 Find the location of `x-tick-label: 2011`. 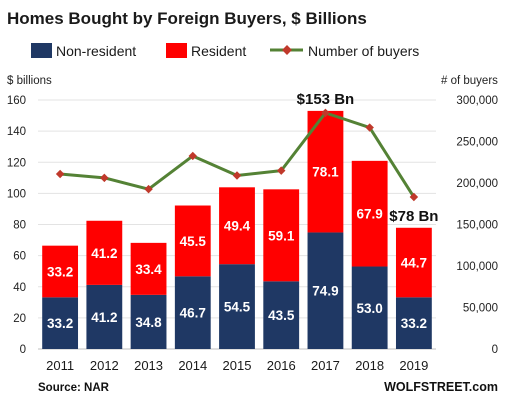

x-tick-label: 2011 is located at coordinates (60, 365).